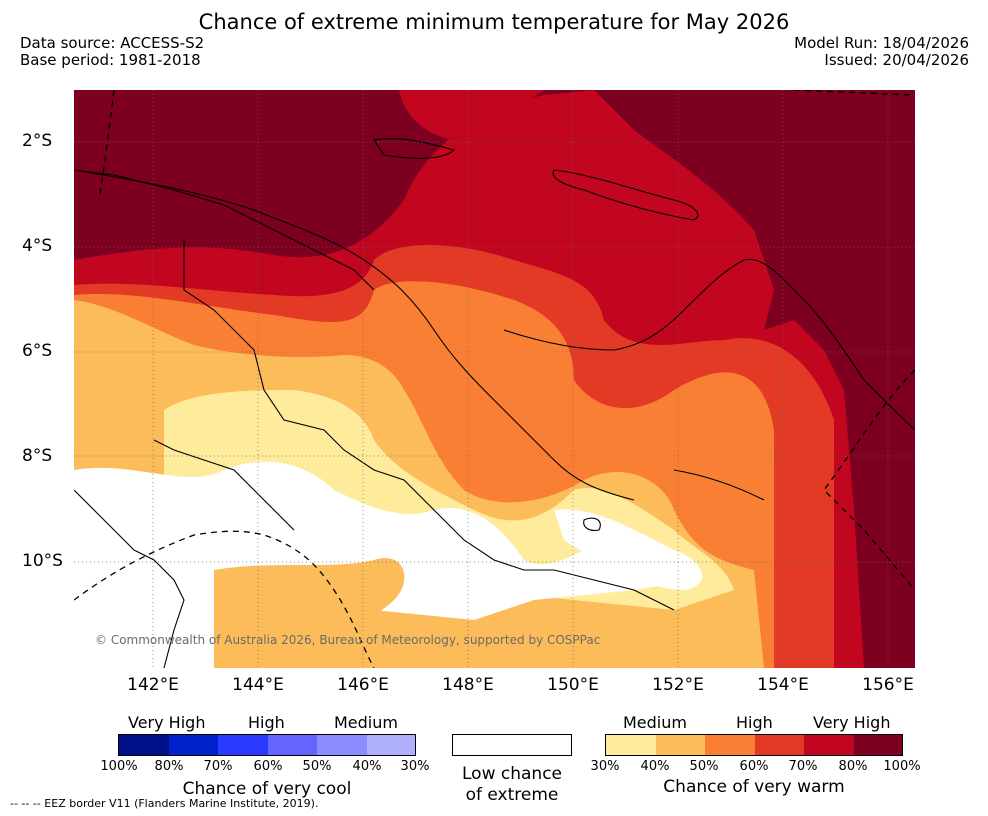 The width and height of the screenshot is (988, 816). What do you see at coordinates (754, 722) in the screenshot?
I see `warm-header-high: High` at bounding box center [754, 722].